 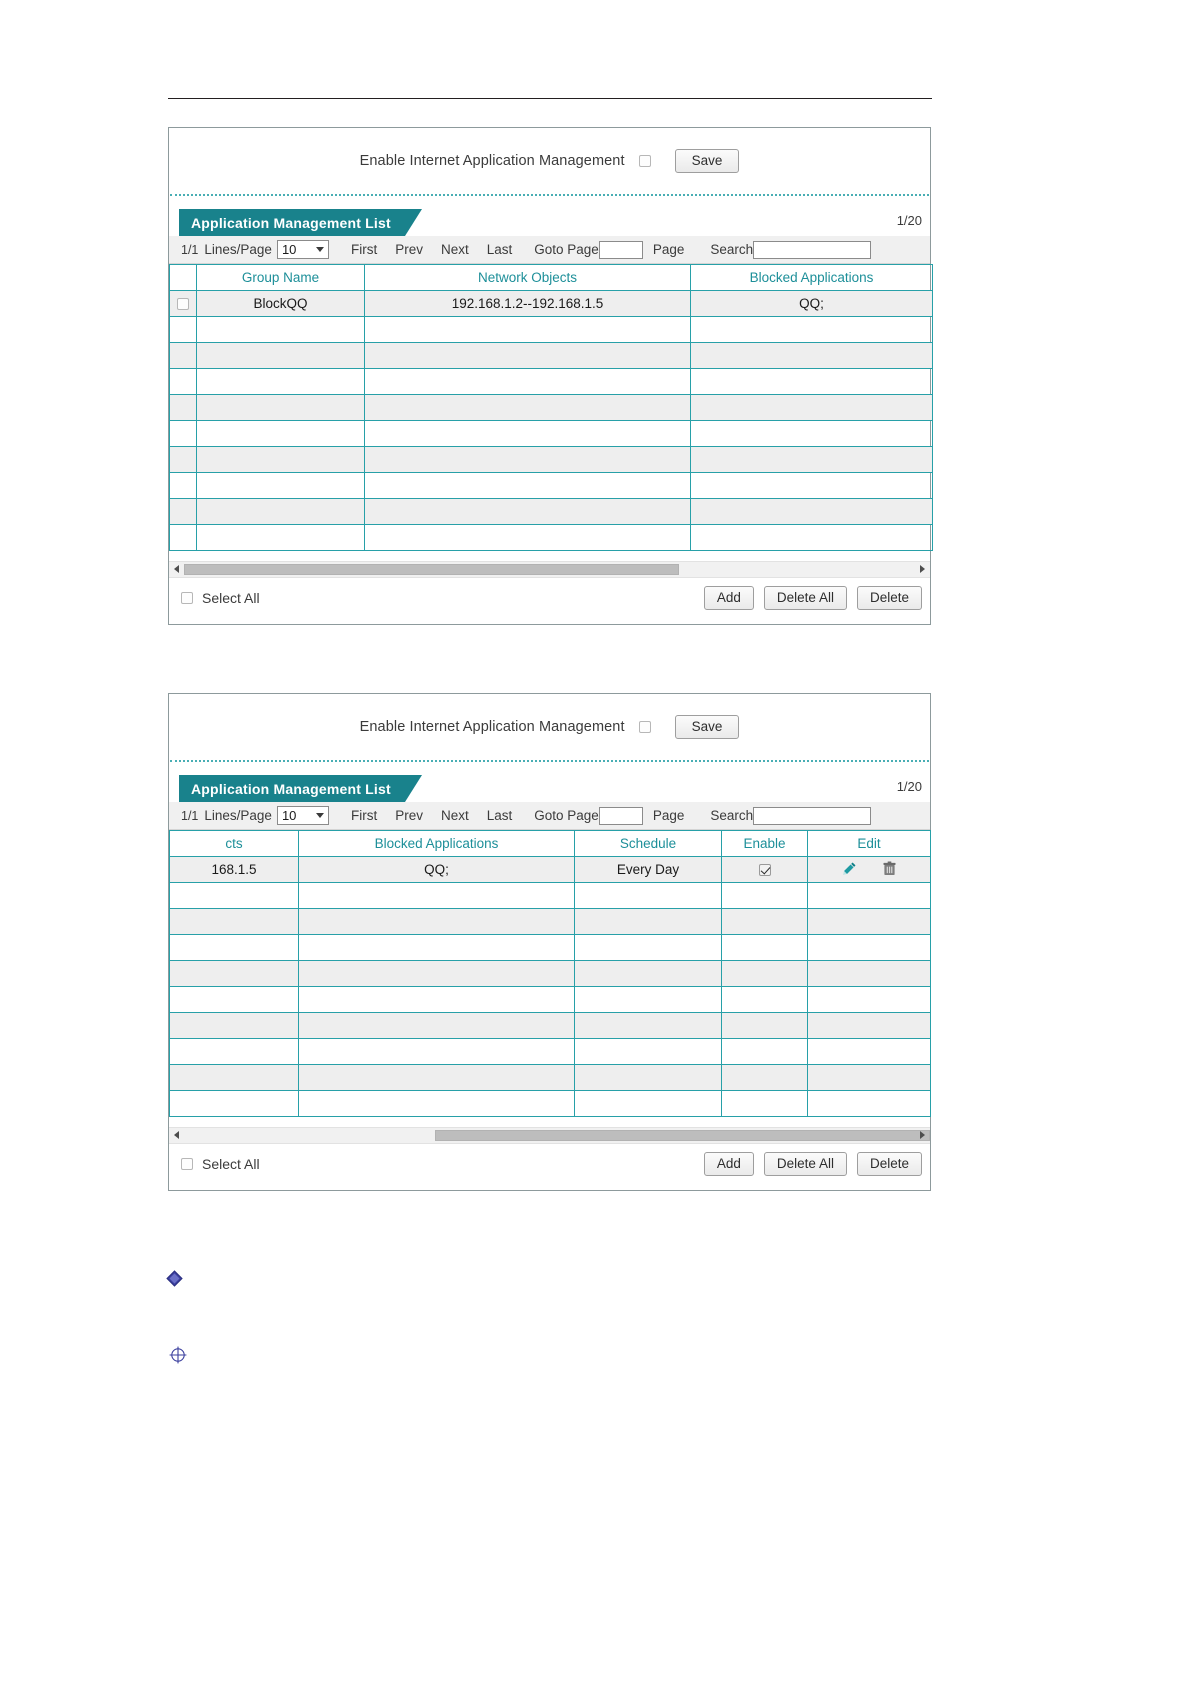 I want to click on delete-button-2: Delete, so click(x=889, y=1164).